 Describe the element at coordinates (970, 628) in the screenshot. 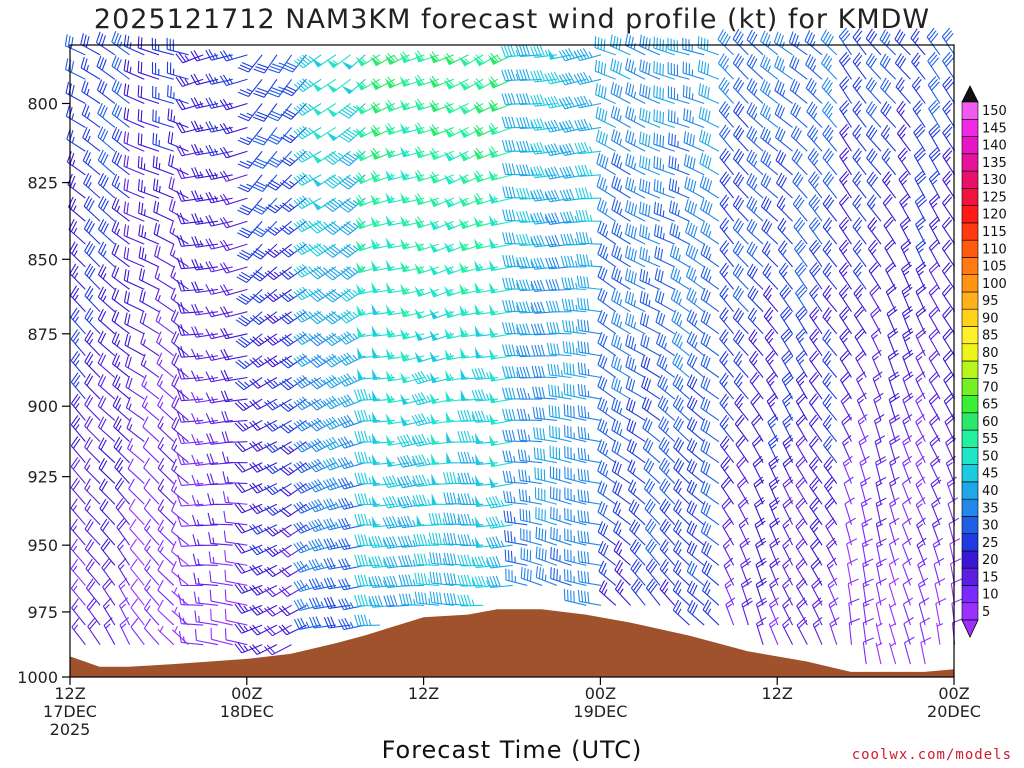

I see `colorbar-under-arrow` at that location.